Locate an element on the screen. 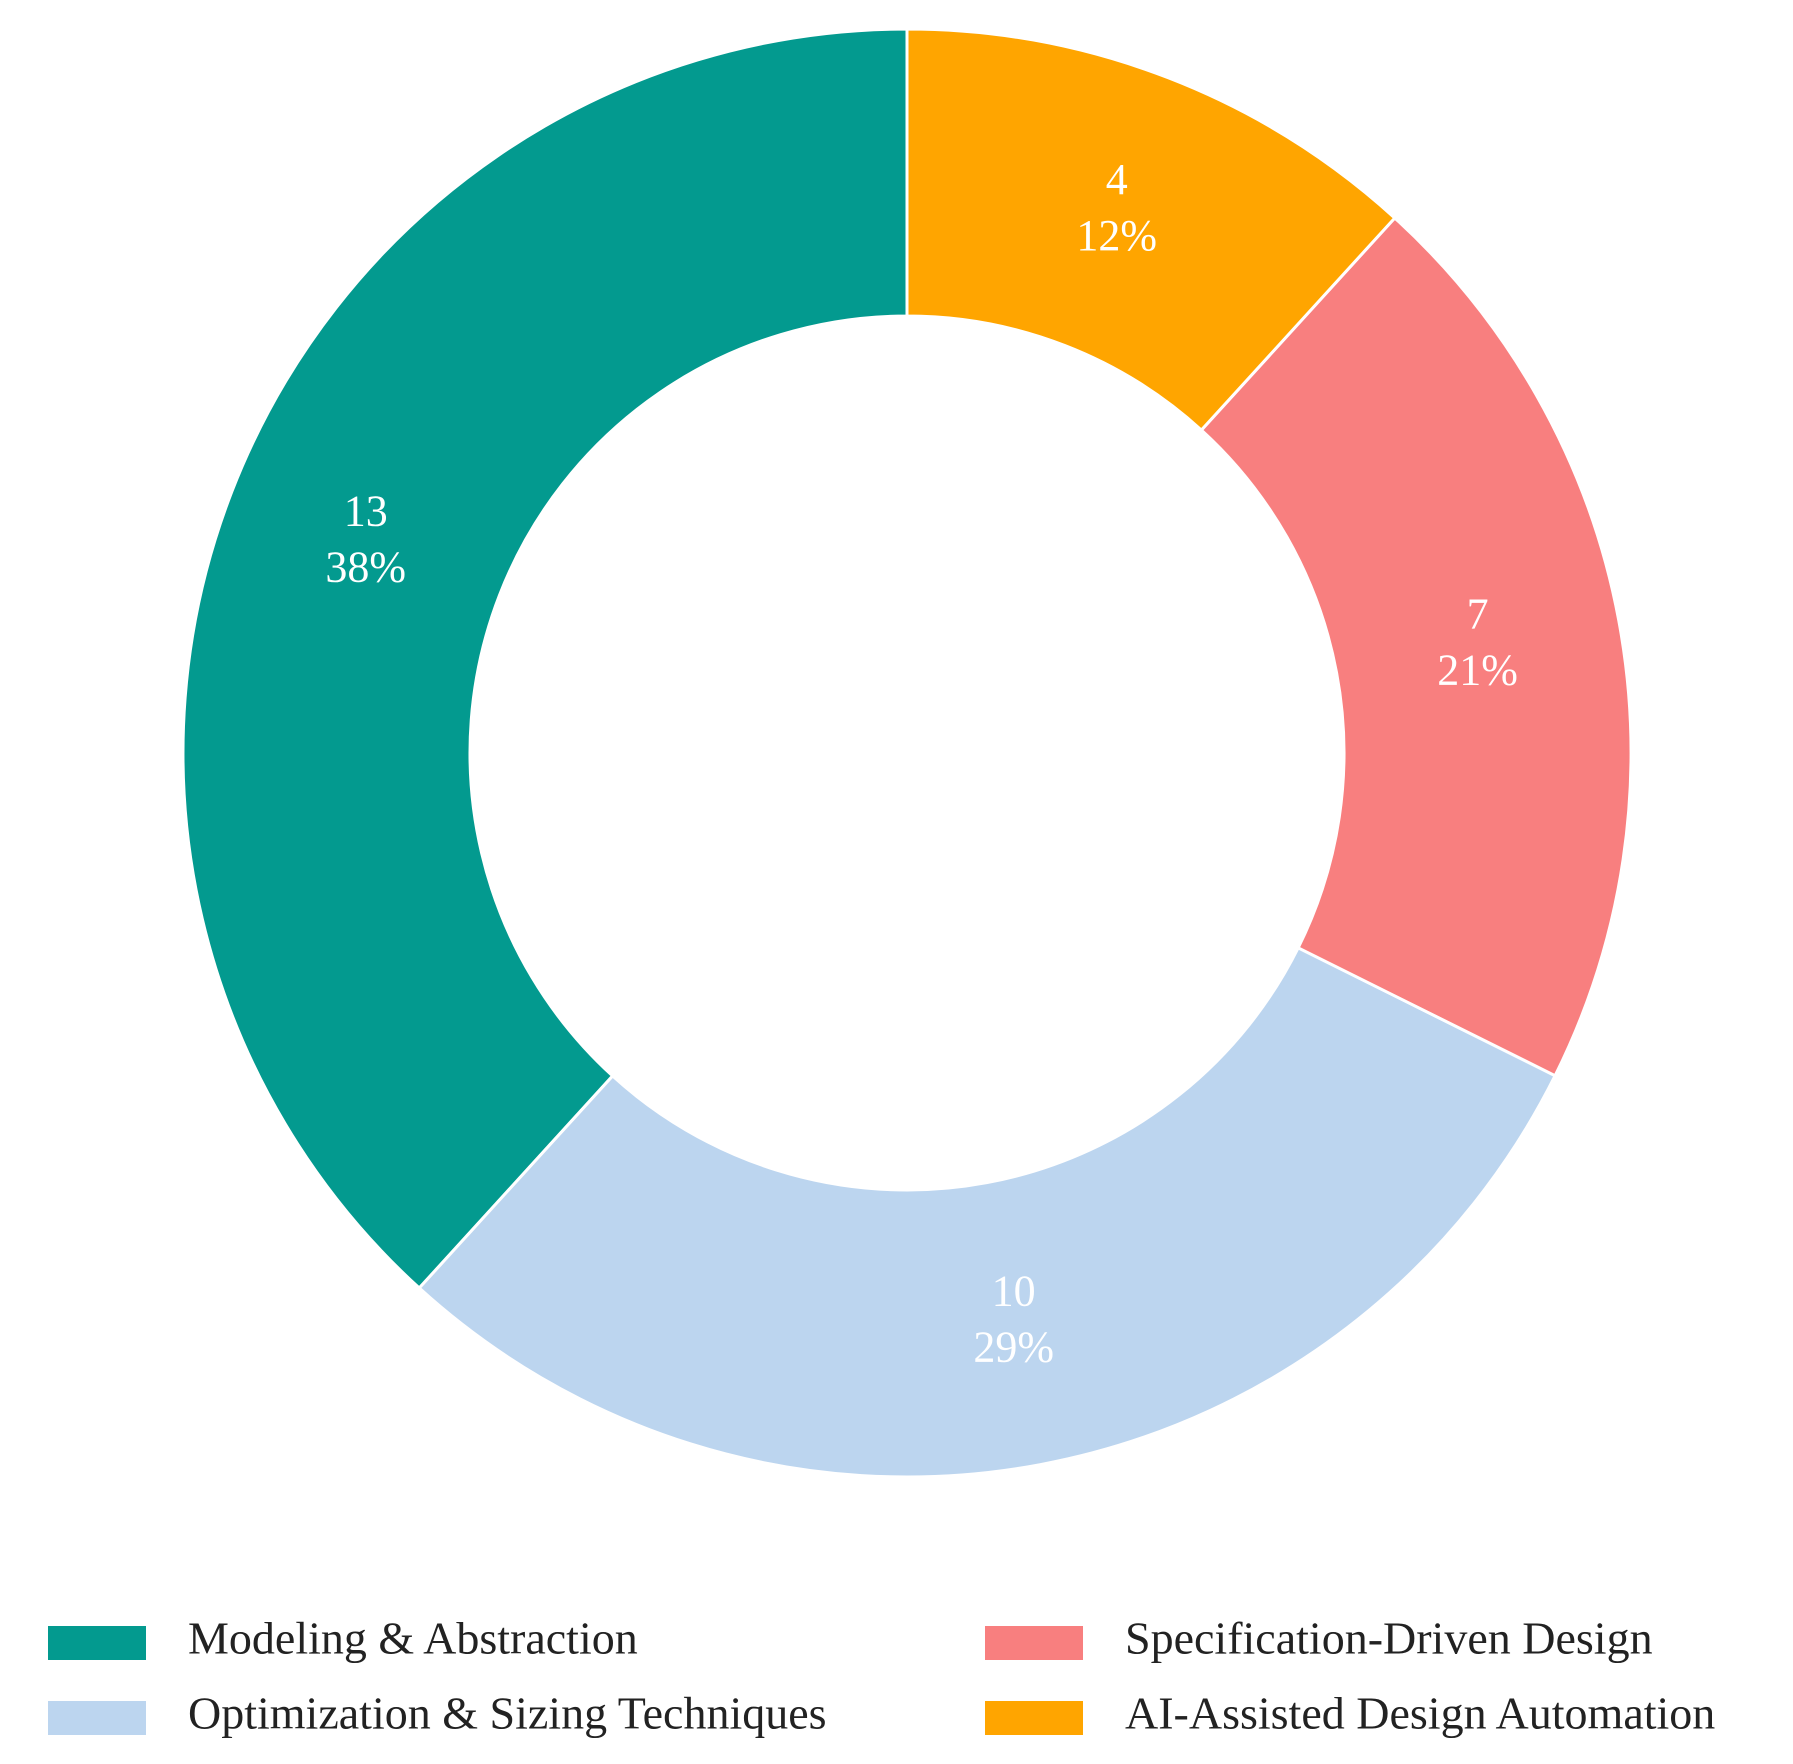 The height and width of the screenshot is (1764, 1793). slice-percent-label: 38% is located at coordinates (365, 566).